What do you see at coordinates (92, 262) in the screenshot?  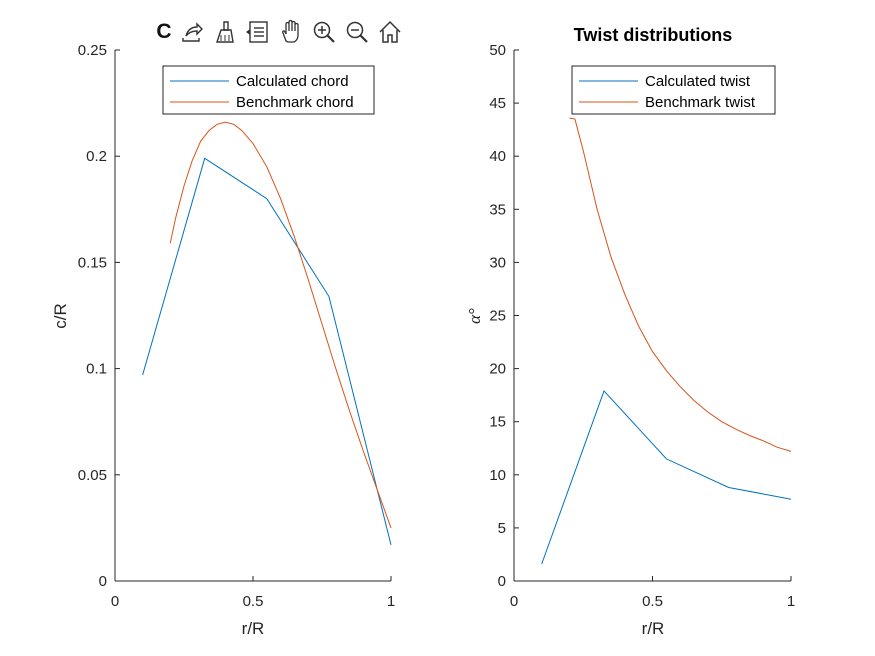 I see `chord-y-tick-label: 0.15` at bounding box center [92, 262].